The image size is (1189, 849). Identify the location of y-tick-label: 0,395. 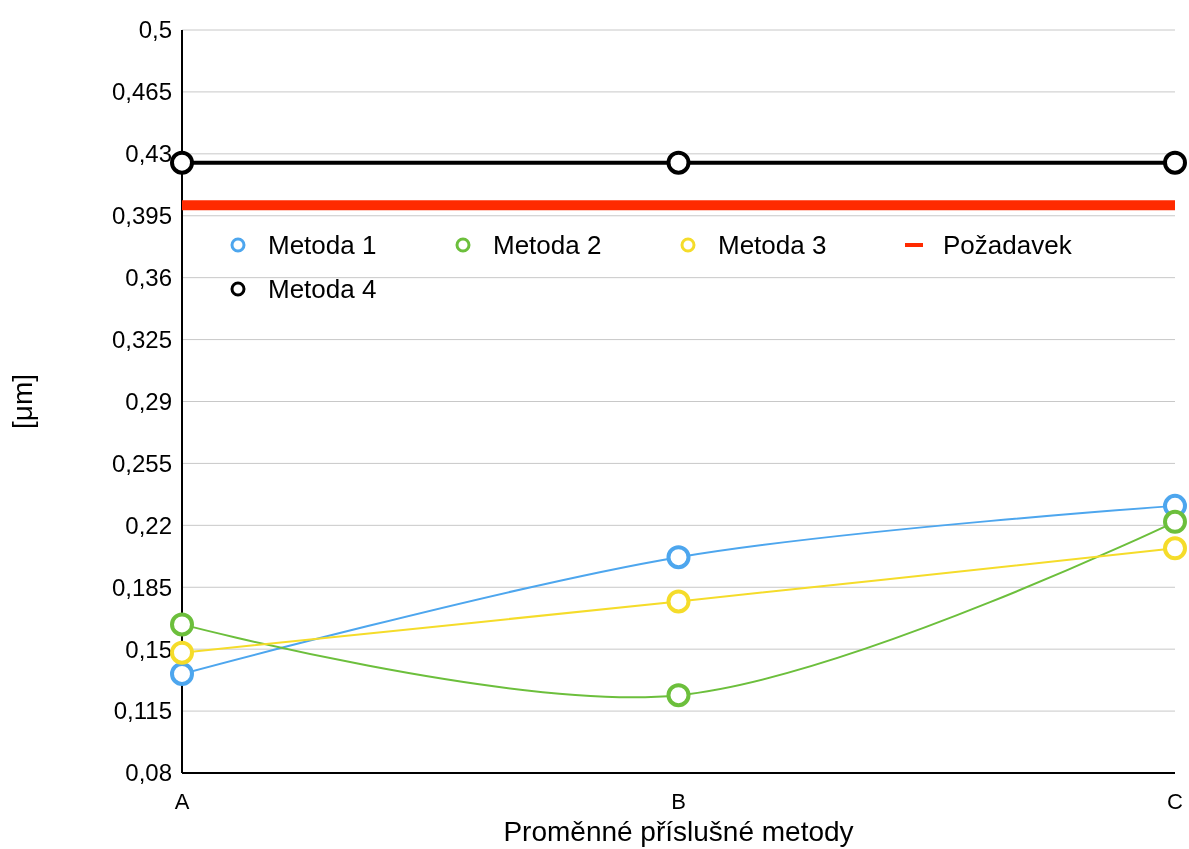
(141, 216).